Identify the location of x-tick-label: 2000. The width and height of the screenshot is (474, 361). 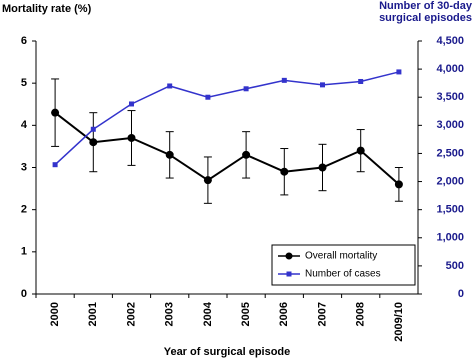
(55, 314).